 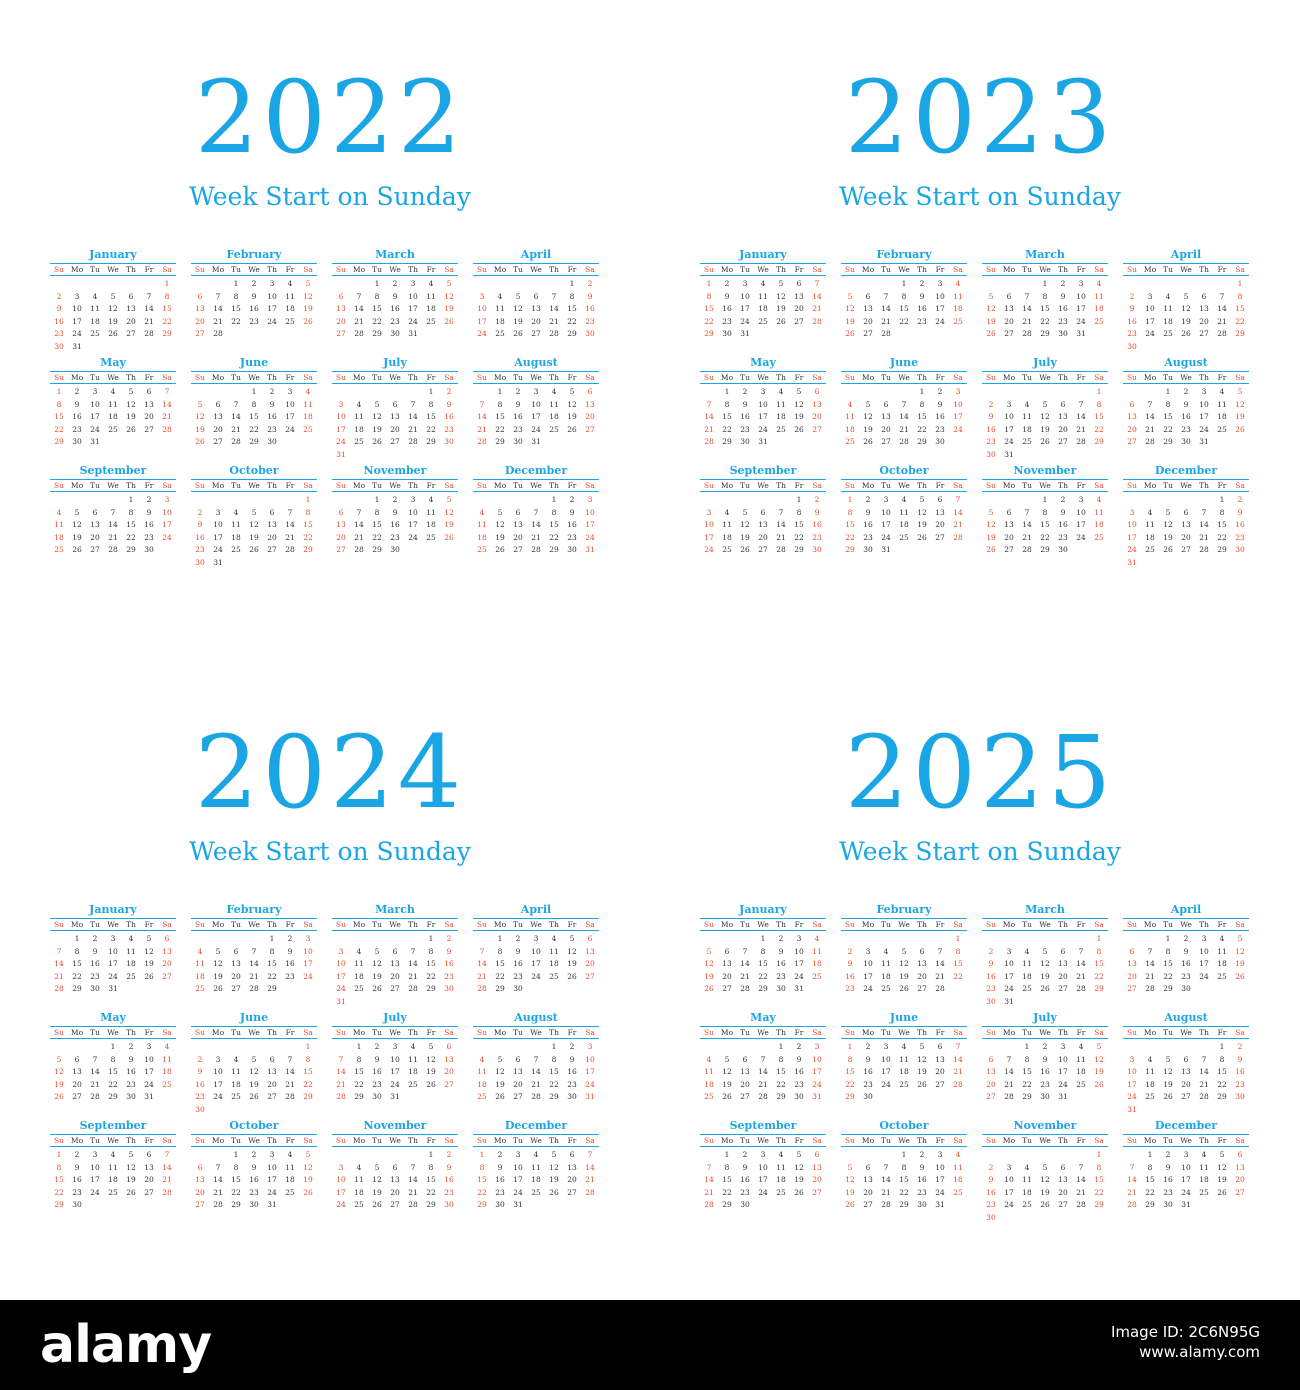 What do you see at coordinates (113, 1125) in the screenshot?
I see `month-name: September` at bounding box center [113, 1125].